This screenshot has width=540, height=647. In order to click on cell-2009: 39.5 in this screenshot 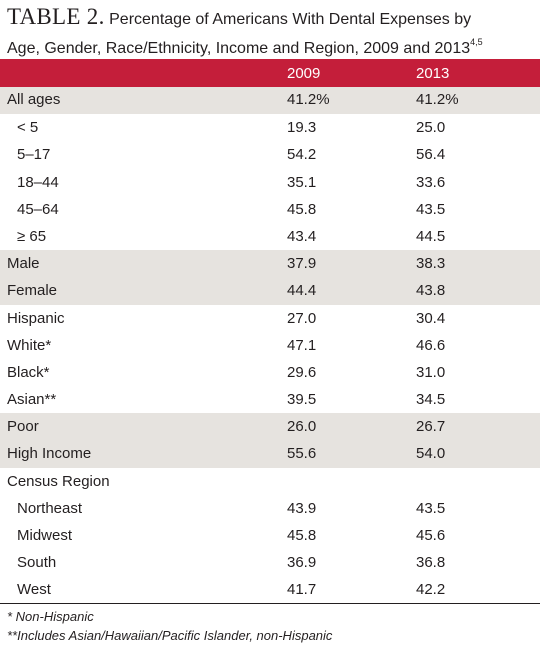, I will do `click(302, 400)`.